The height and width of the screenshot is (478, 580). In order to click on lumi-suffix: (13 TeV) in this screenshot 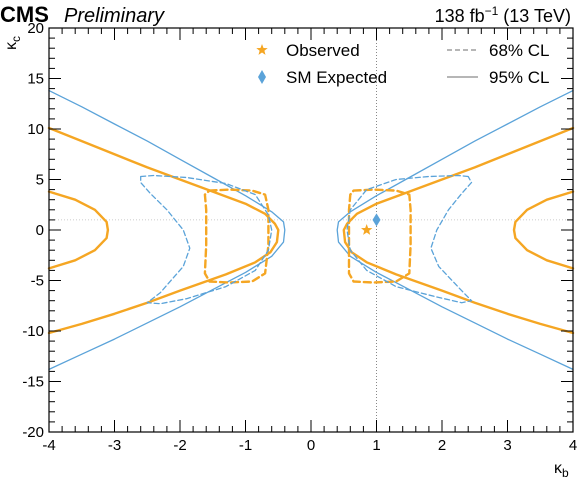, I will do `click(534, 16)`.